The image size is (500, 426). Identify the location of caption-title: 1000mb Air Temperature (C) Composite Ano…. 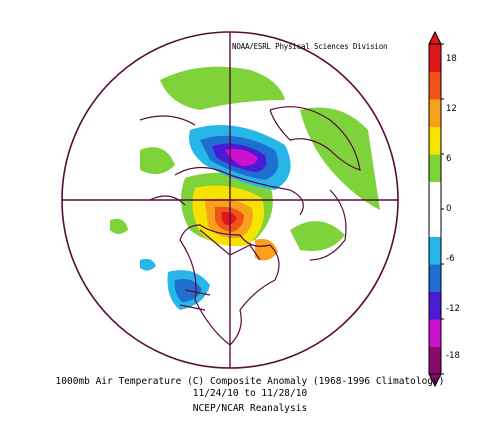
(250, 381).